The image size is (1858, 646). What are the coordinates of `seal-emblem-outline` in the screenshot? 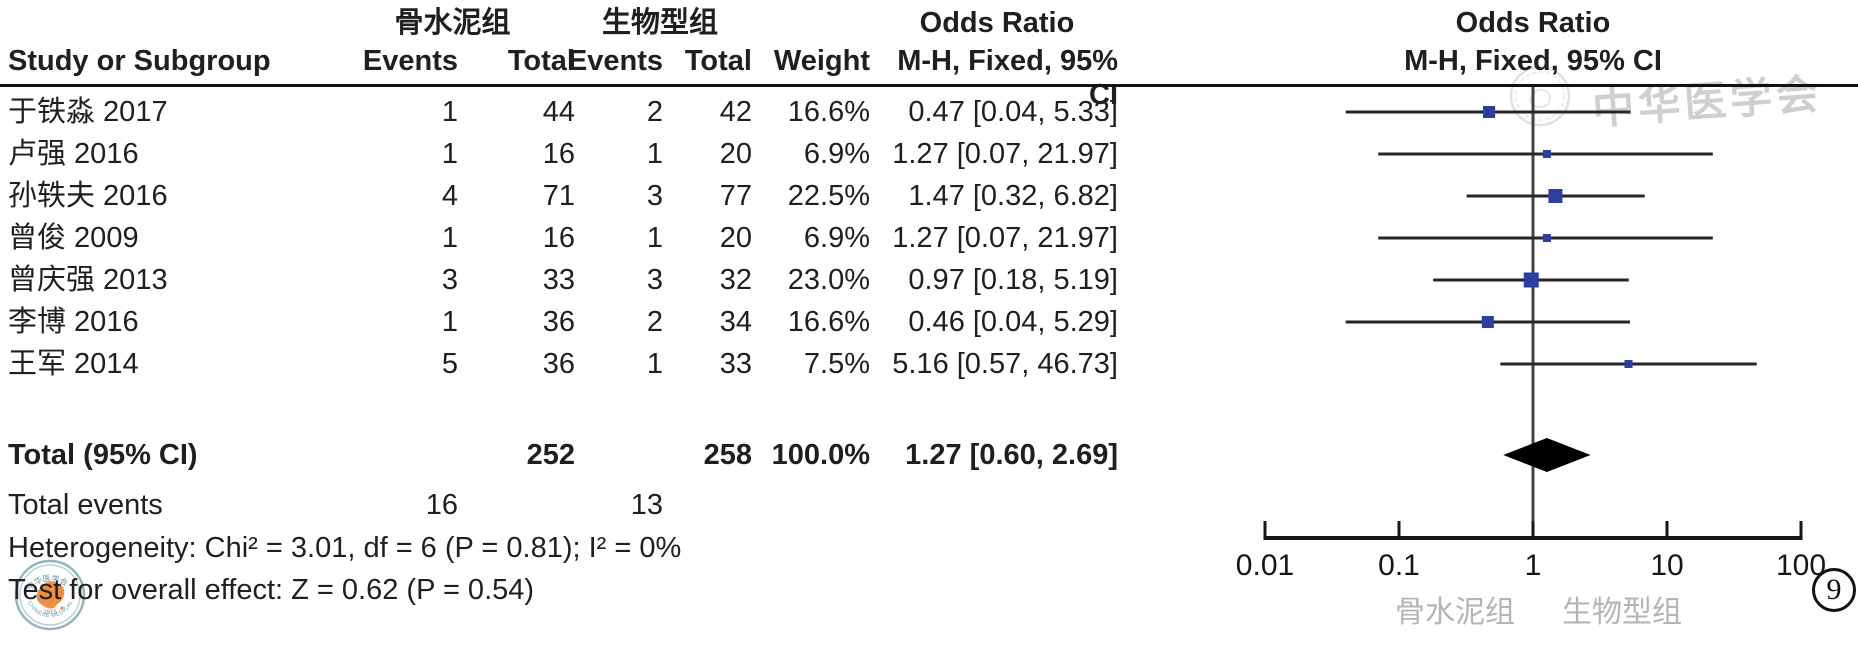 It's located at (1540, 98).